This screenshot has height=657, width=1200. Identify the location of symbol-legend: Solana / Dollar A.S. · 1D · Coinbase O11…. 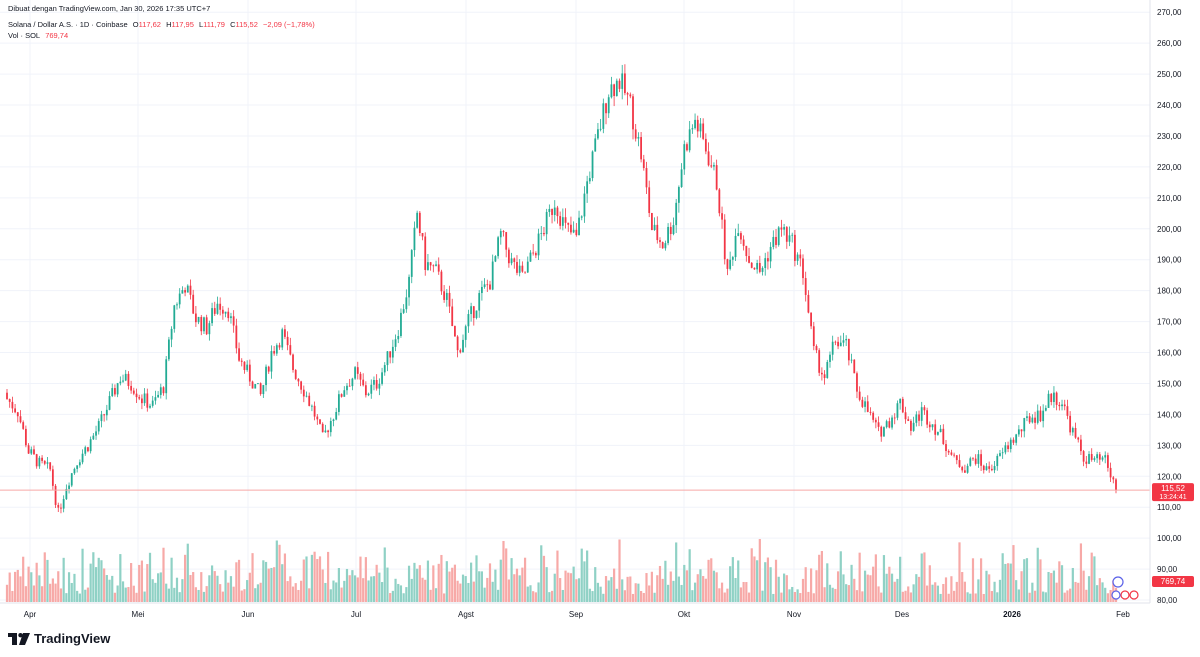
(161, 24).